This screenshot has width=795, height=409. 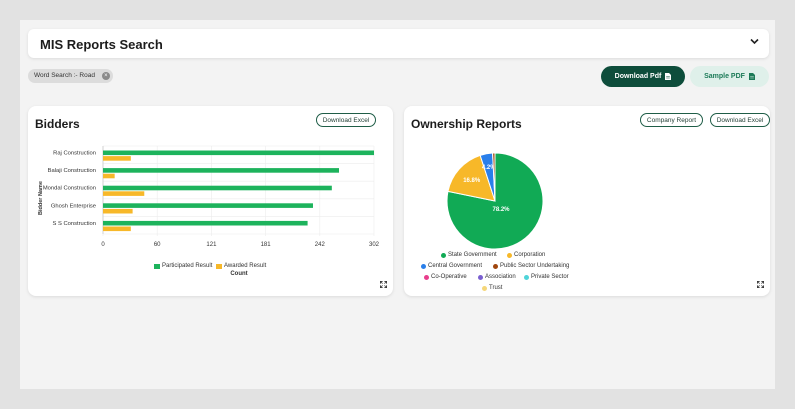 What do you see at coordinates (211, 245) in the screenshot?
I see `x-tick-label: 121` at bounding box center [211, 245].